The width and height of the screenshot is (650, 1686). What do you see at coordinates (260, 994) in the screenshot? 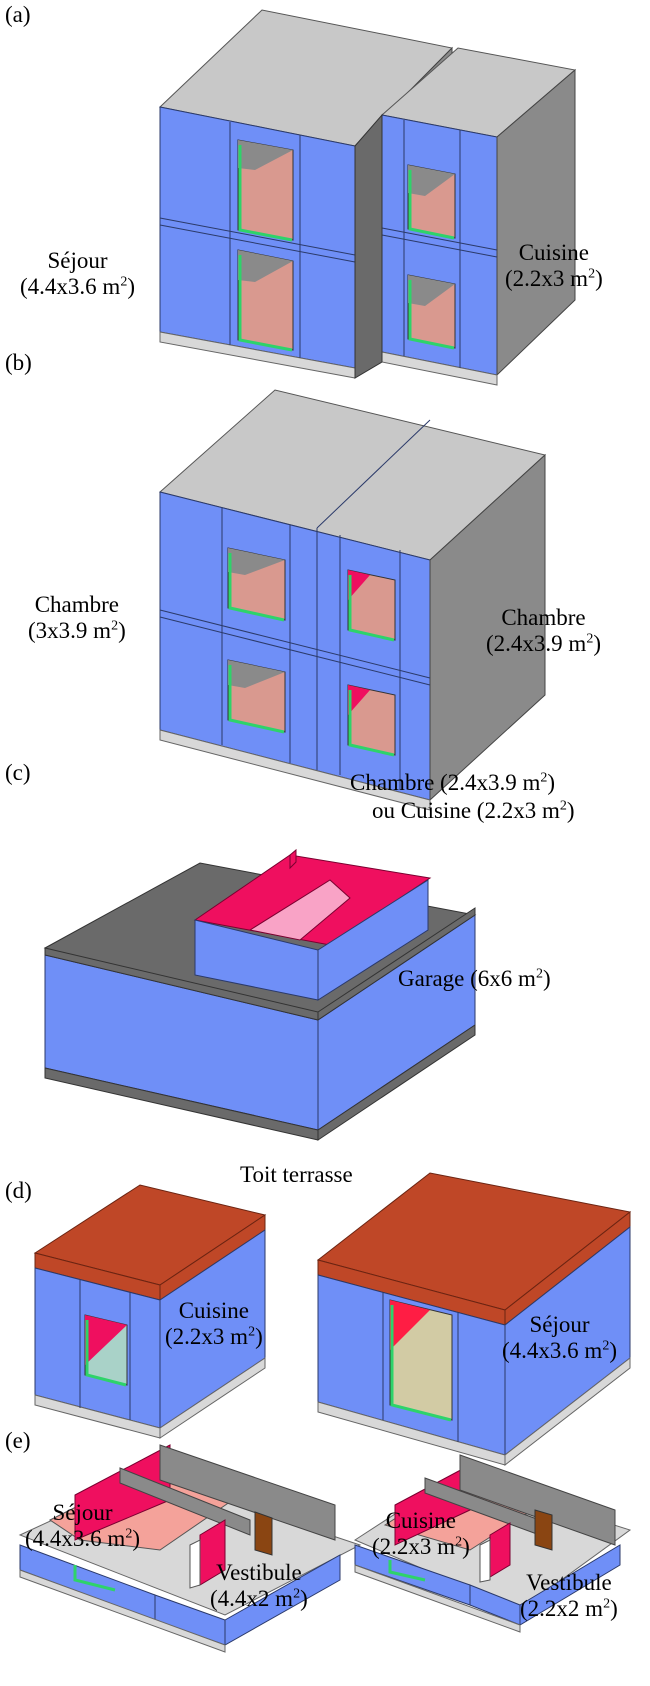
I see `panel-c-building` at bounding box center [260, 994].